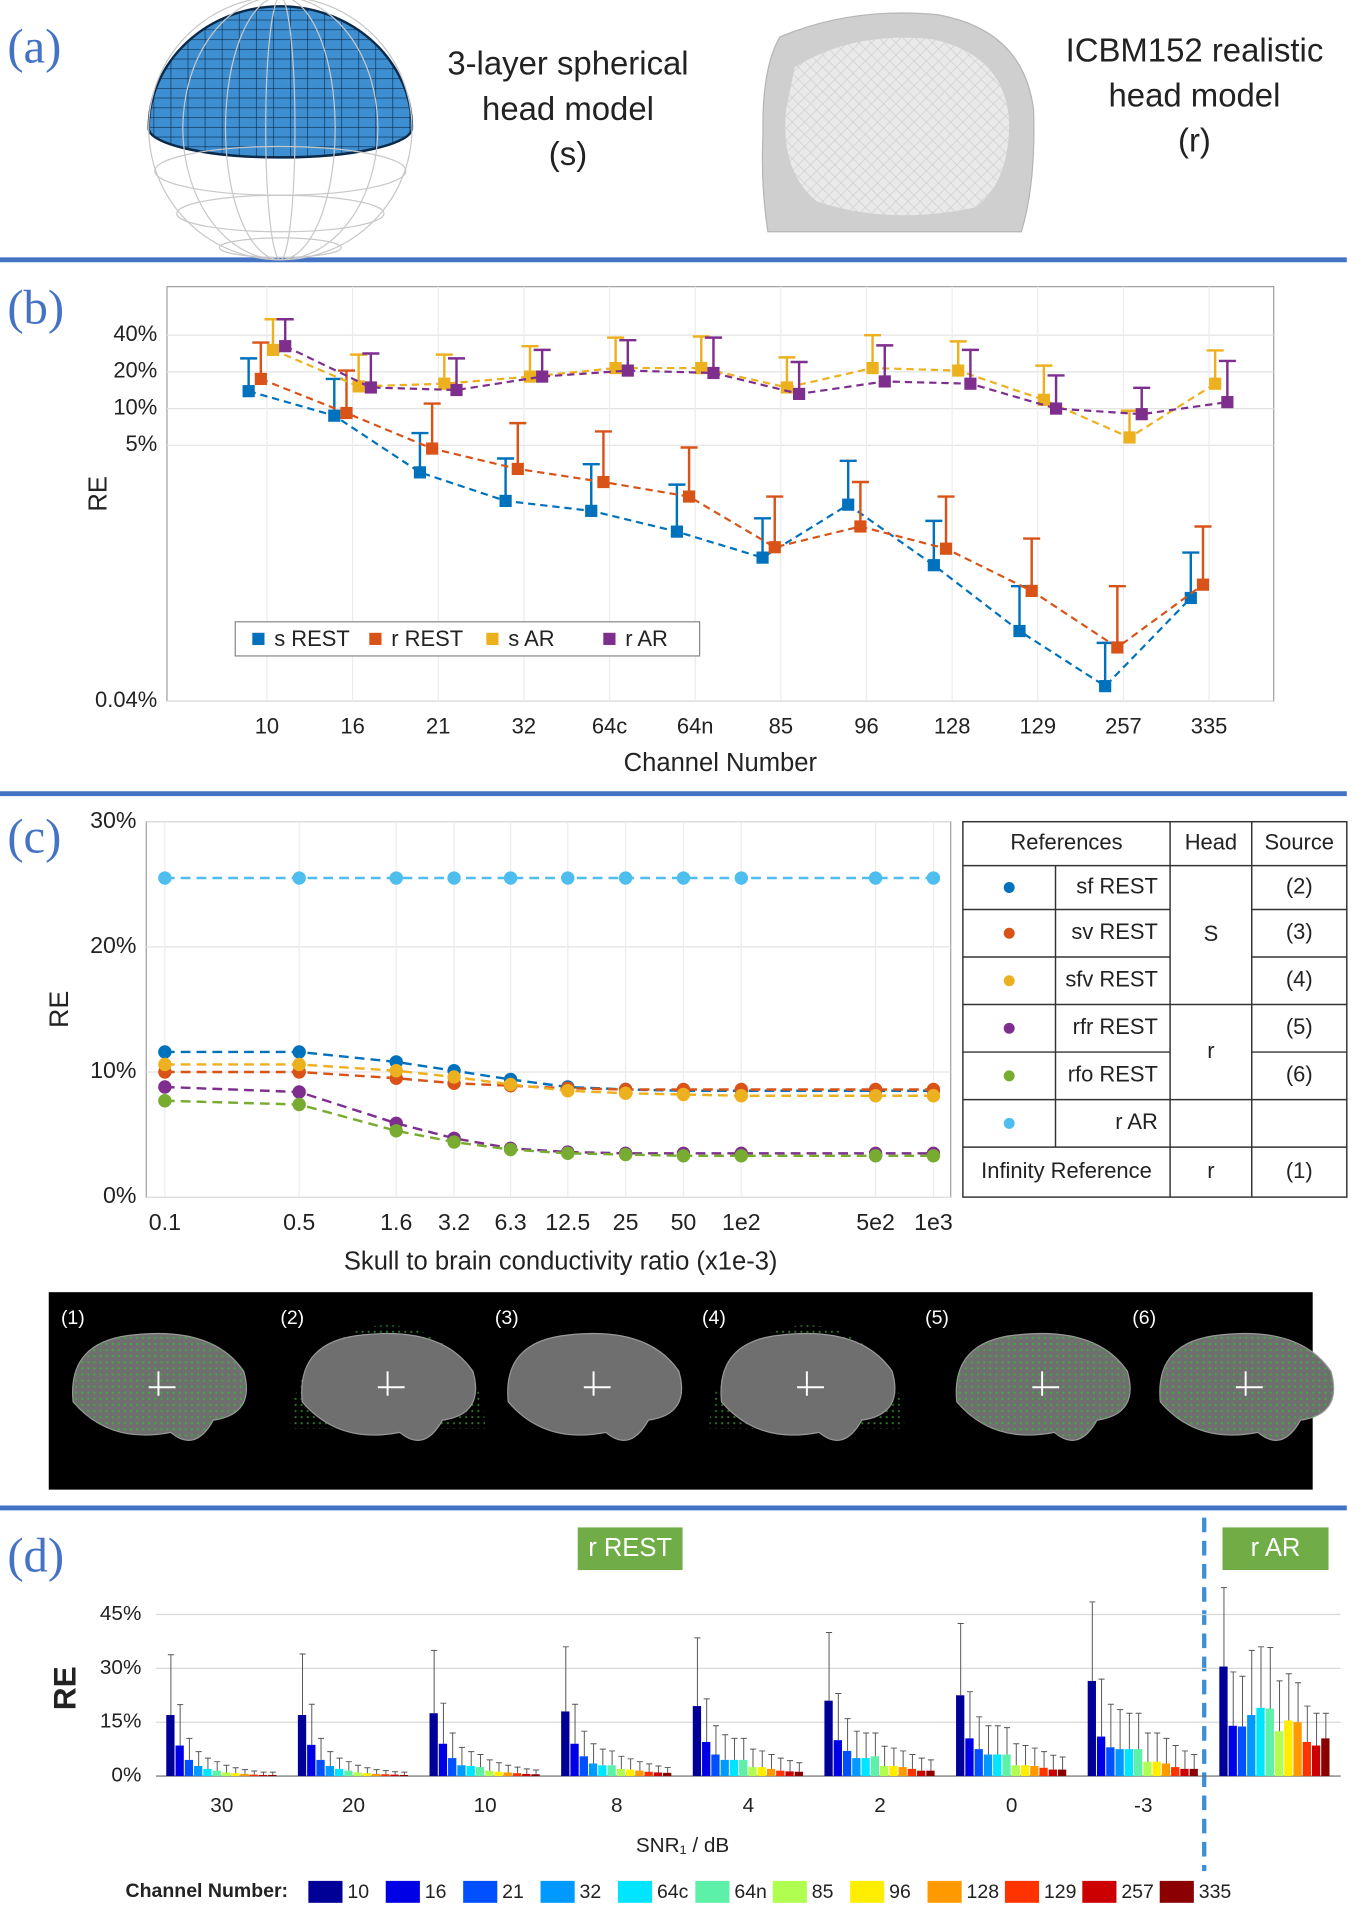  What do you see at coordinates (567, 63) in the screenshot?
I see `model-text: 3-layer spherical` at bounding box center [567, 63].